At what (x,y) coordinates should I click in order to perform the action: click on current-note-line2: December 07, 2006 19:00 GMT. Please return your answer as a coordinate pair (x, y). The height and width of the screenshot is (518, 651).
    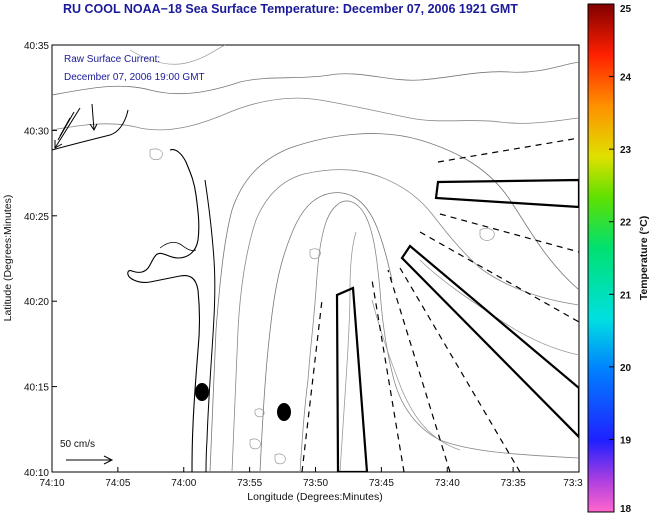
    Looking at the image, I should click on (134, 77).